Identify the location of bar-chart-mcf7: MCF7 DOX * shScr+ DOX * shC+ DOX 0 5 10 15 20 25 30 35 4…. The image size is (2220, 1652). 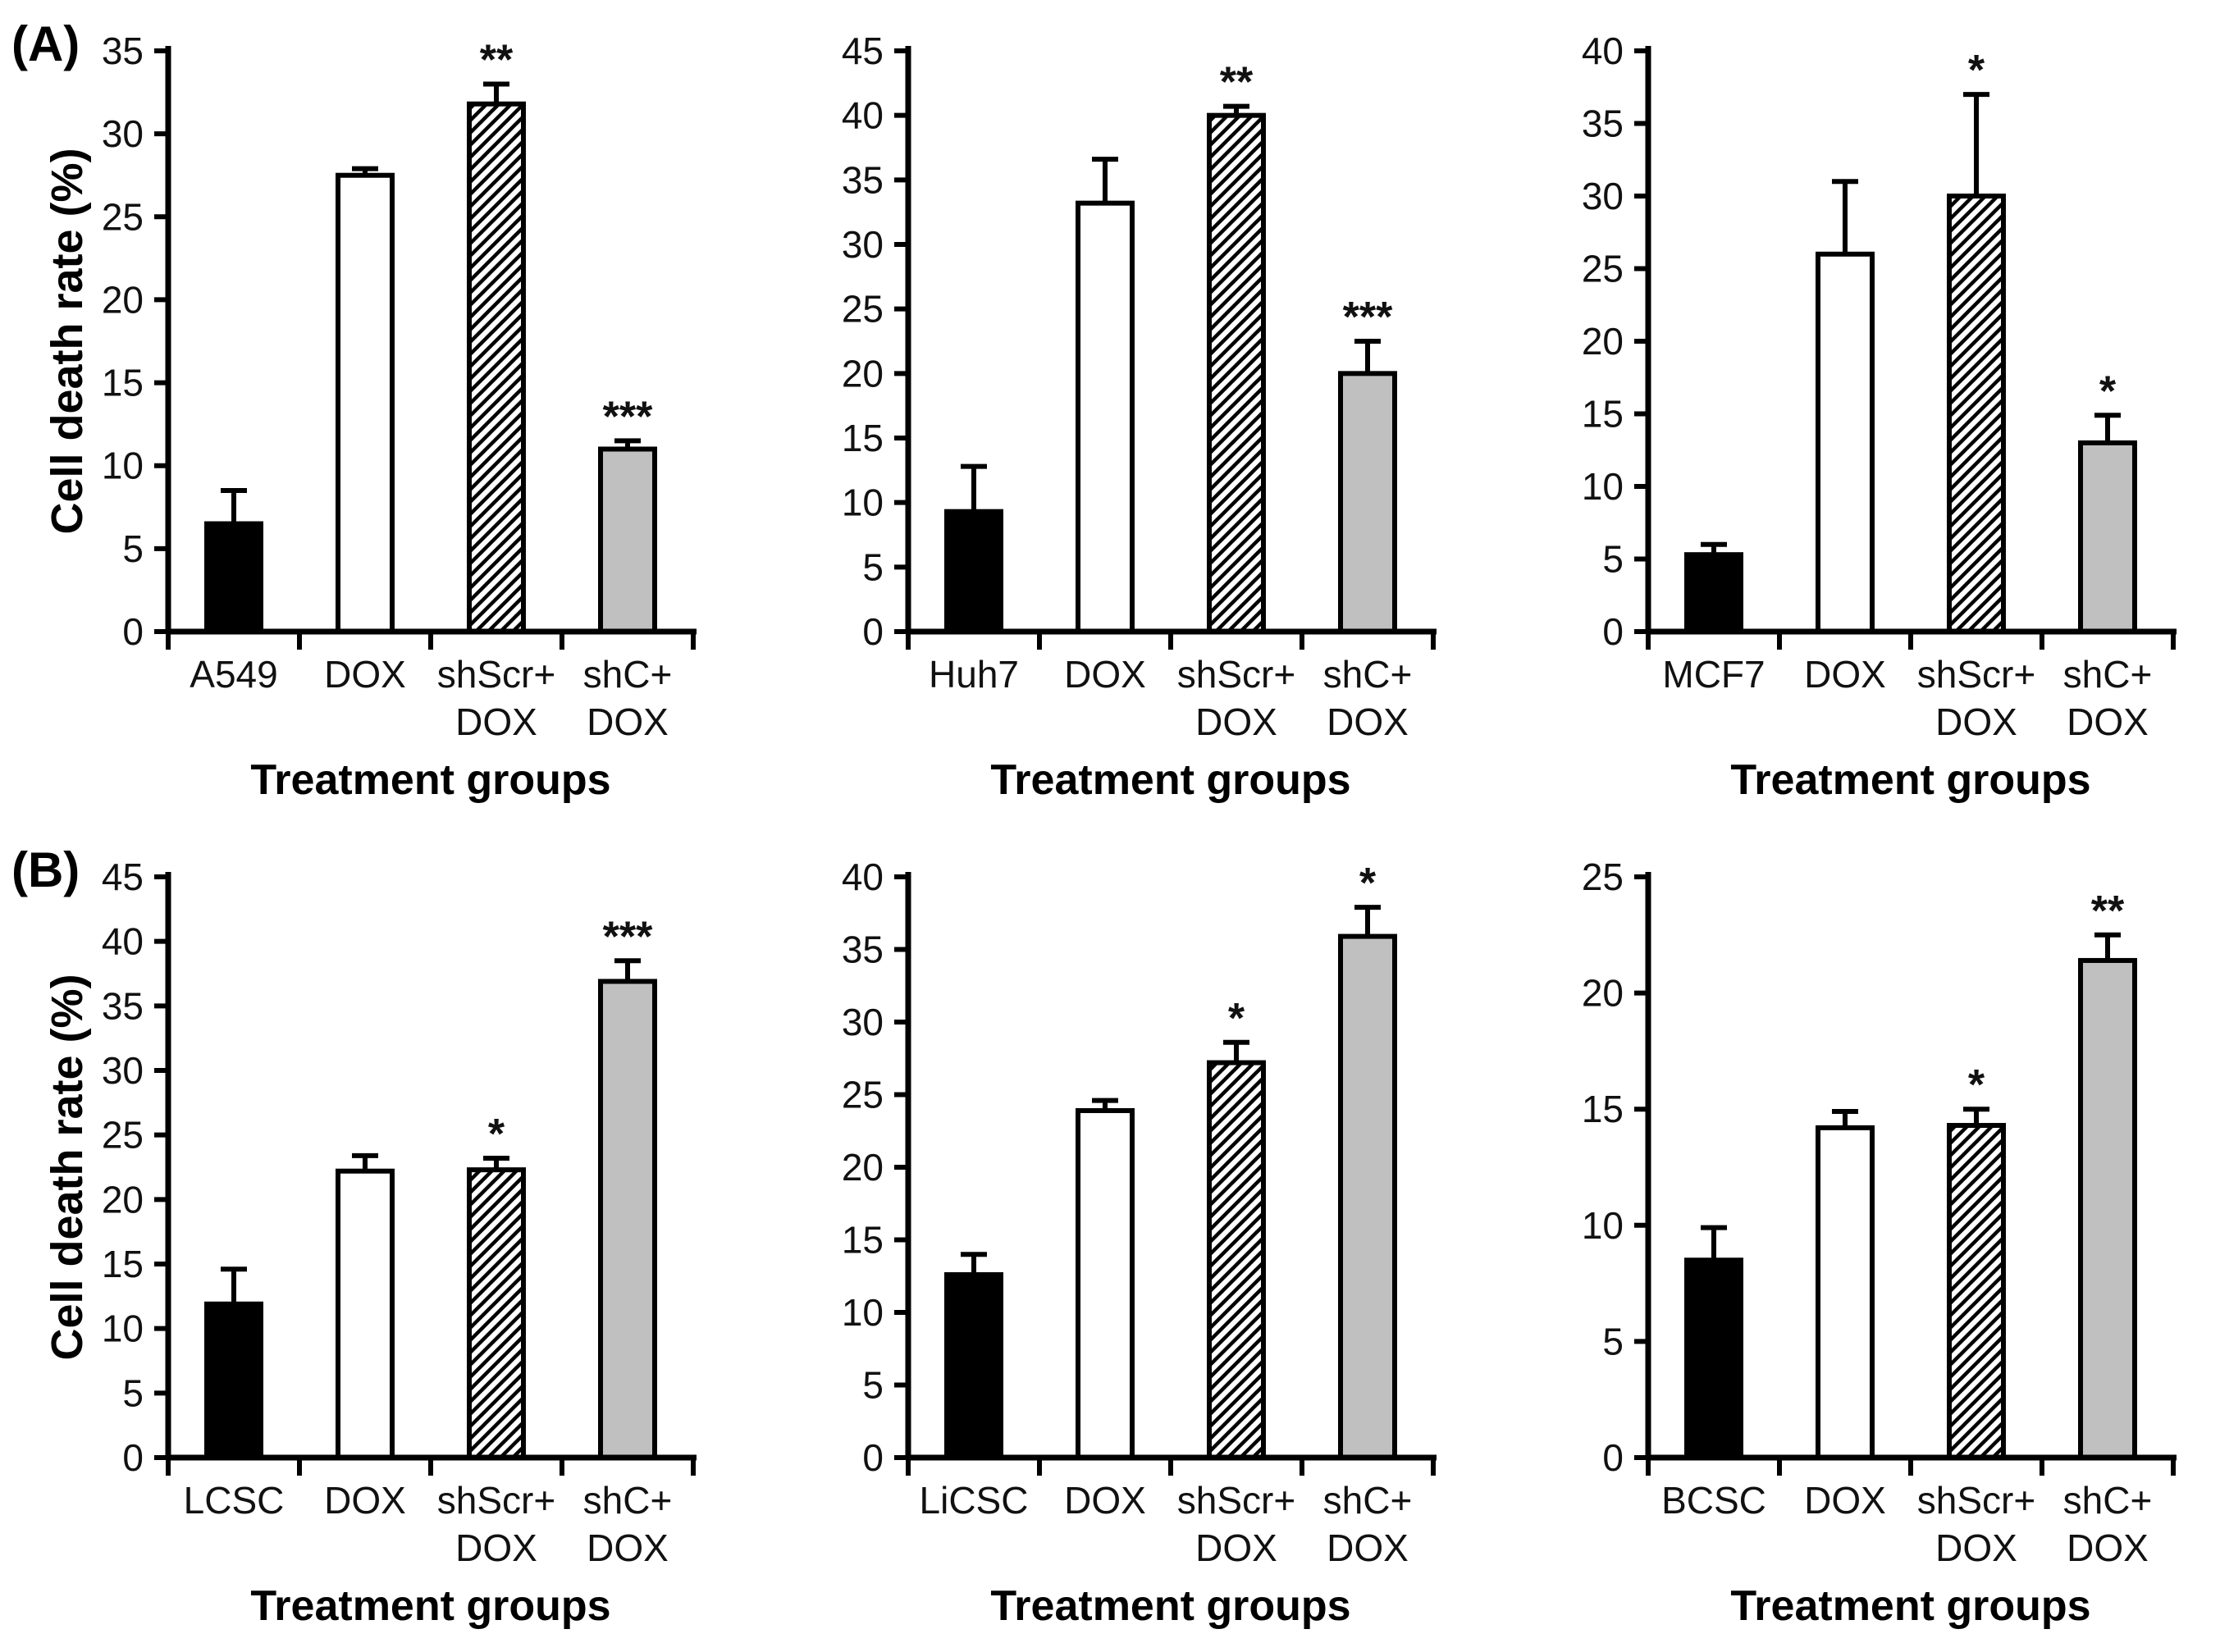
(1880, 417).